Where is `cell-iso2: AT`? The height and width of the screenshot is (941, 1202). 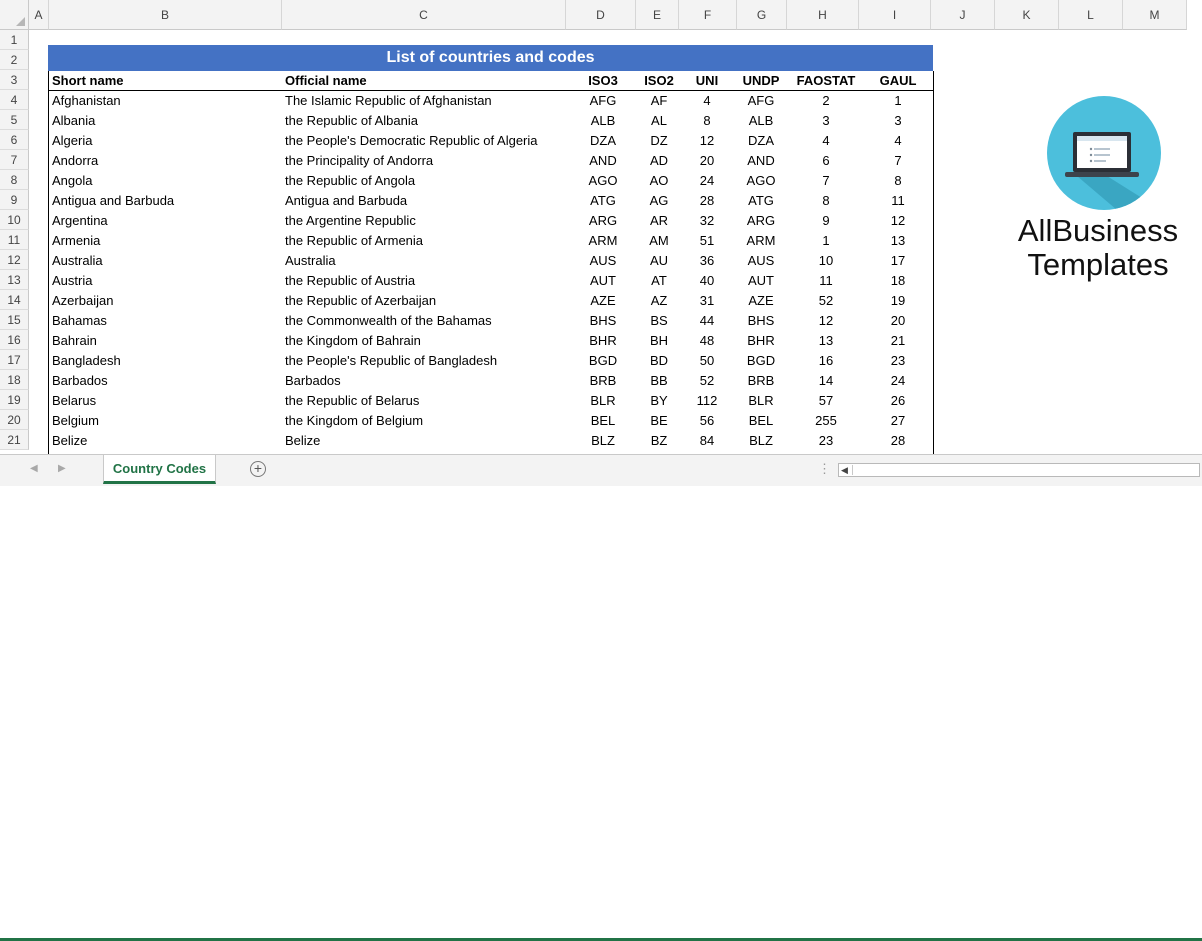
cell-iso2: AT is located at coordinates (659, 280).